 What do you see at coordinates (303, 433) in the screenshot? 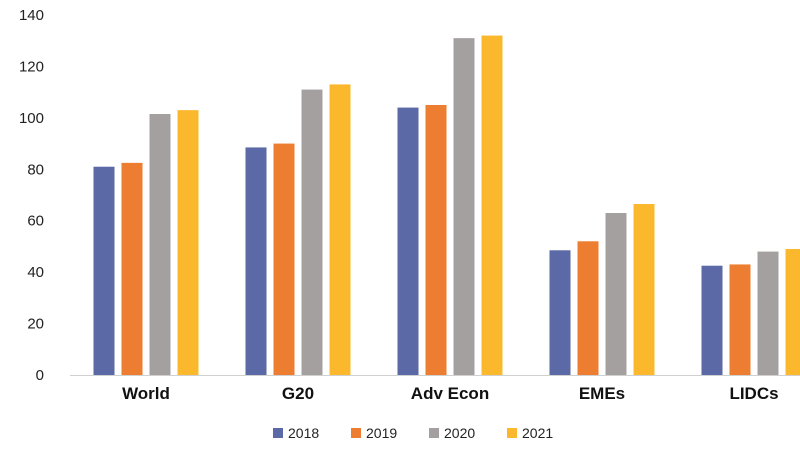
I see `legend-label: 2018` at bounding box center [303, 433].